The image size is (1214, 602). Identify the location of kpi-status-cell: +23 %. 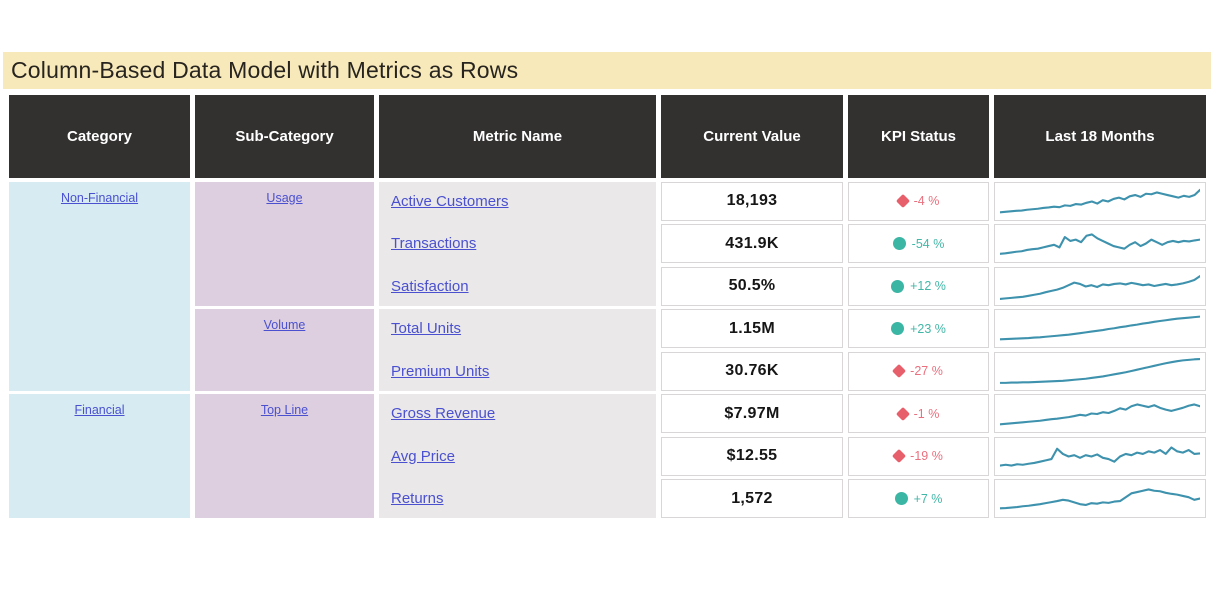
(918, 328).